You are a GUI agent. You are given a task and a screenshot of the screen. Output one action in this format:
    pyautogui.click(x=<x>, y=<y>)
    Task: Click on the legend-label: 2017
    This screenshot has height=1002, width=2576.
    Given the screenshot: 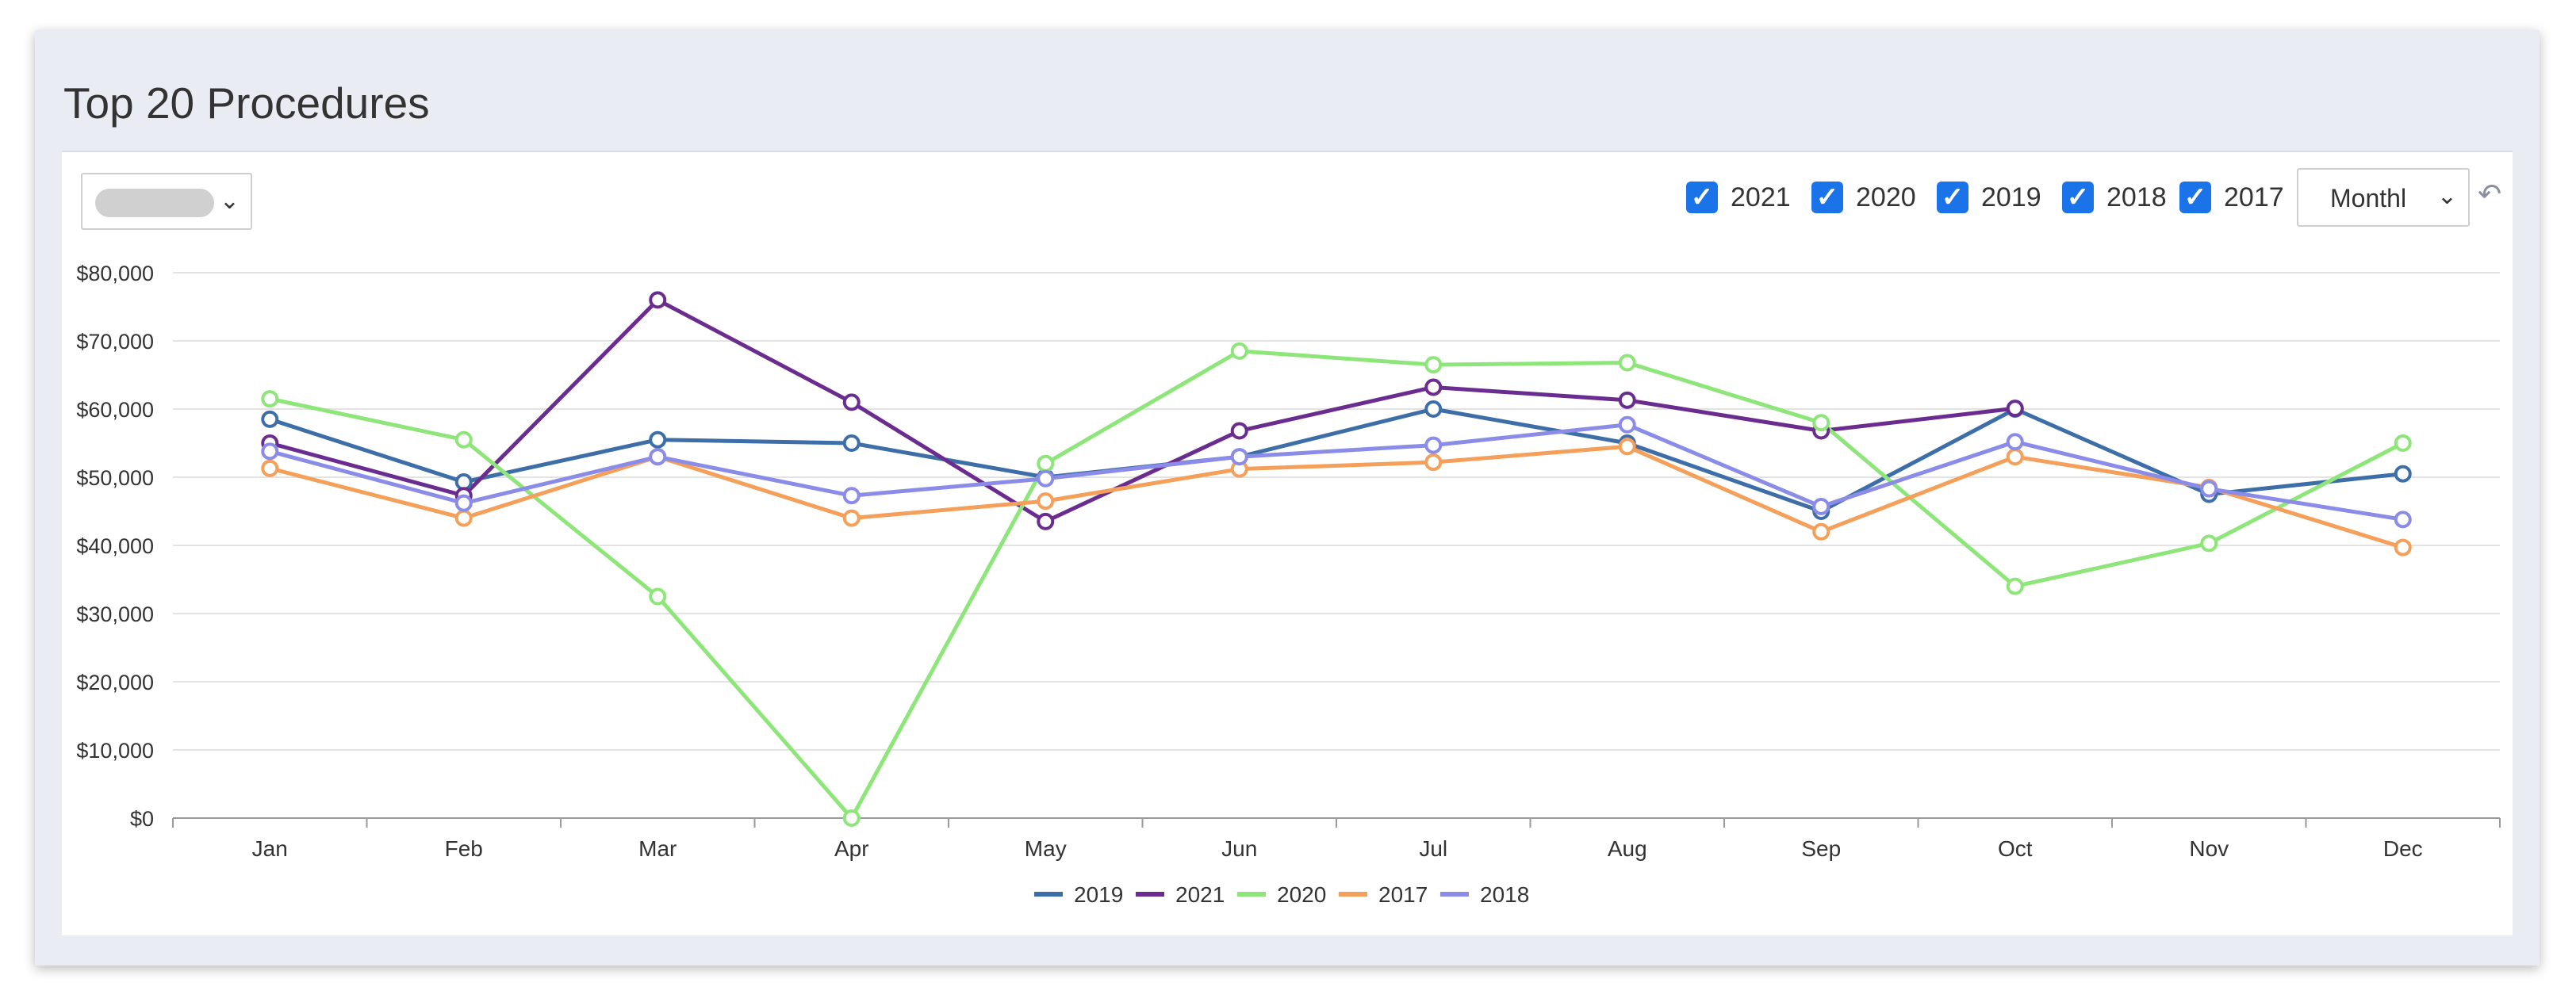 What is the action you would take?
    pyautogui.click(x=1403, y=894)
    